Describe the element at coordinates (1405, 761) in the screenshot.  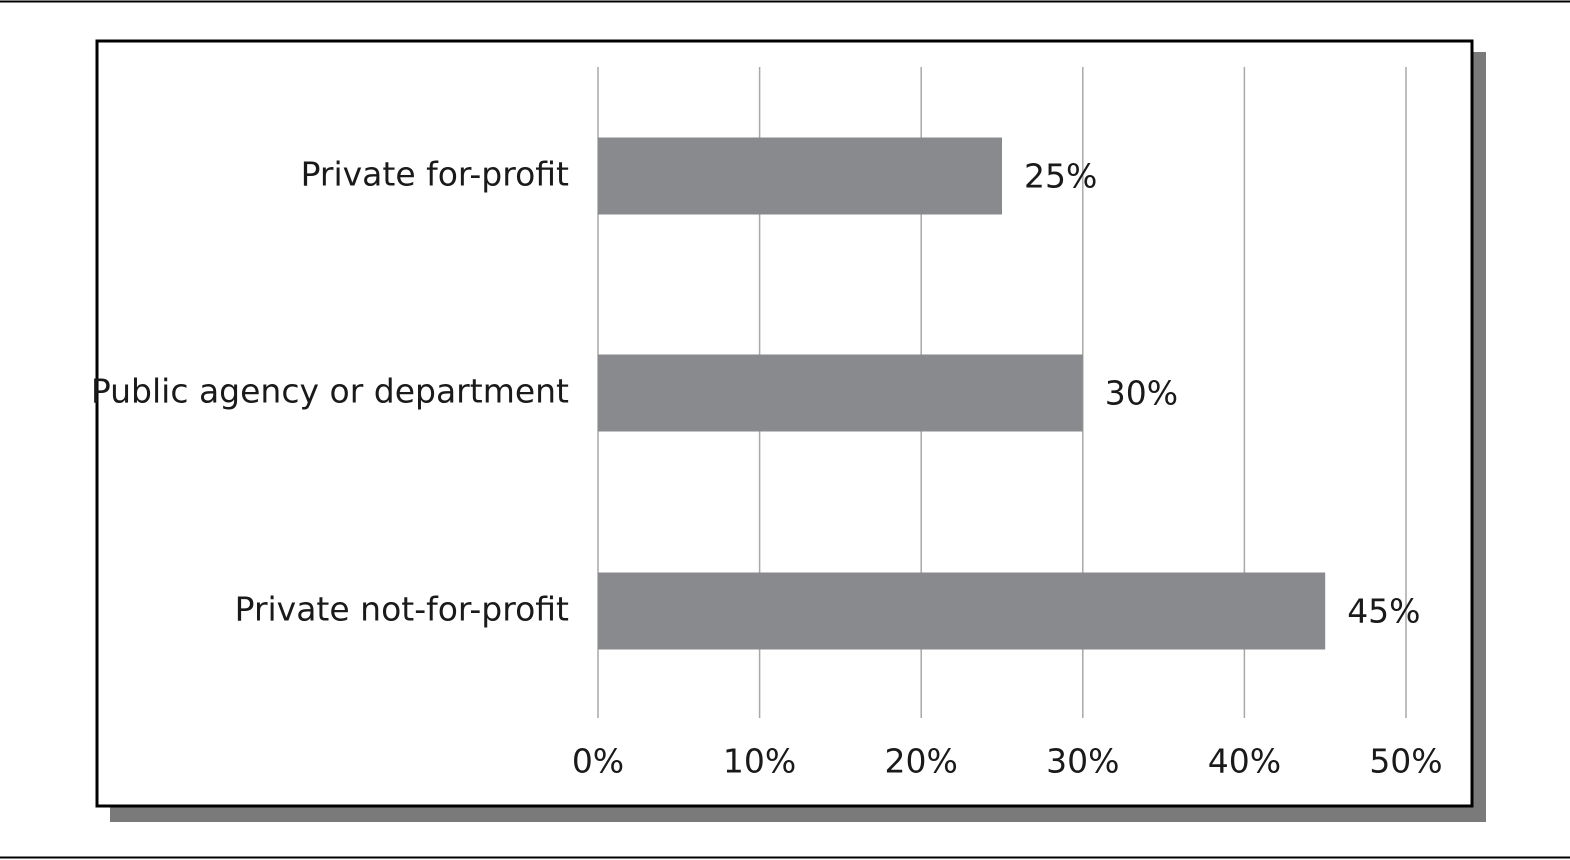
I see `x-tick-label: 50%` at that location.